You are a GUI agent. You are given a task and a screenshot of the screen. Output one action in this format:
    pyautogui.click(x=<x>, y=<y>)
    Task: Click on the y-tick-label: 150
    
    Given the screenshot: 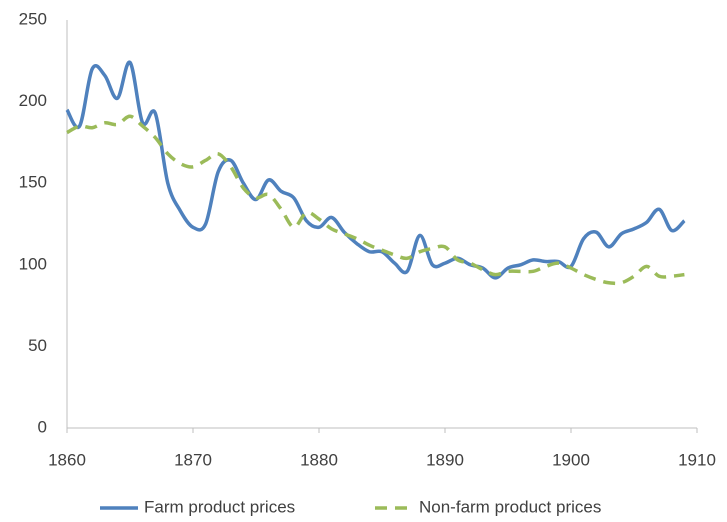 What is the action you would take?
    pyautogui.click(x=33, y=182)
    